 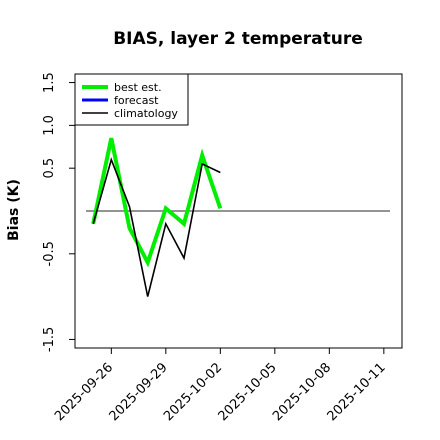 I want to click on y-tick-label: 1.0, so click(x=49, y=125).